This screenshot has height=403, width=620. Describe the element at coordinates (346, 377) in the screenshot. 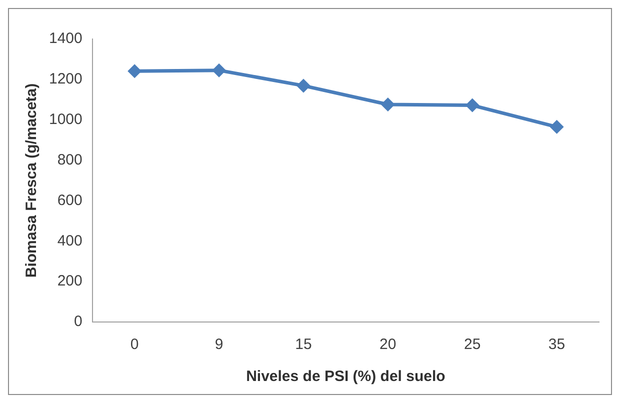

I see `x-axis-title: Niveles de PSI (%) del suelo` at that location.